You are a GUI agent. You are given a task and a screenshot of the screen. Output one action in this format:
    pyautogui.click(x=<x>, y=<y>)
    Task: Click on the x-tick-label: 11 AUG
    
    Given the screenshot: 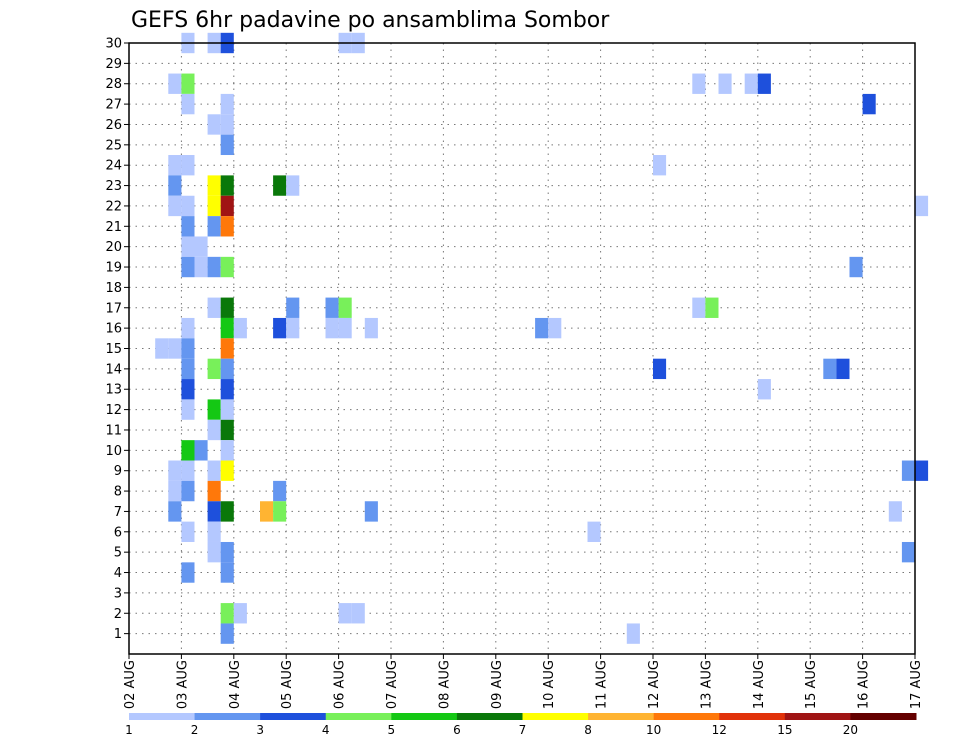 What is the action you would take?
    pyautogui.click(x=602, y=684)
    